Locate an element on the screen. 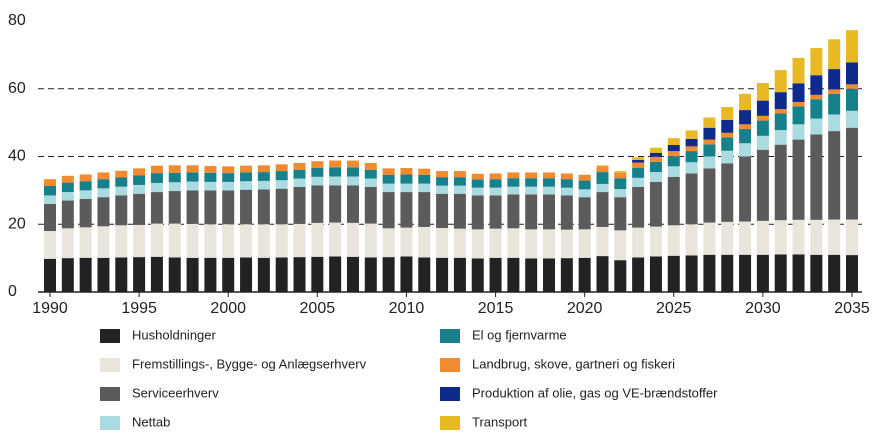 The height and width of the screenshot is (434, 876). legend-label: Nettab is located at coordinates (151, 421).